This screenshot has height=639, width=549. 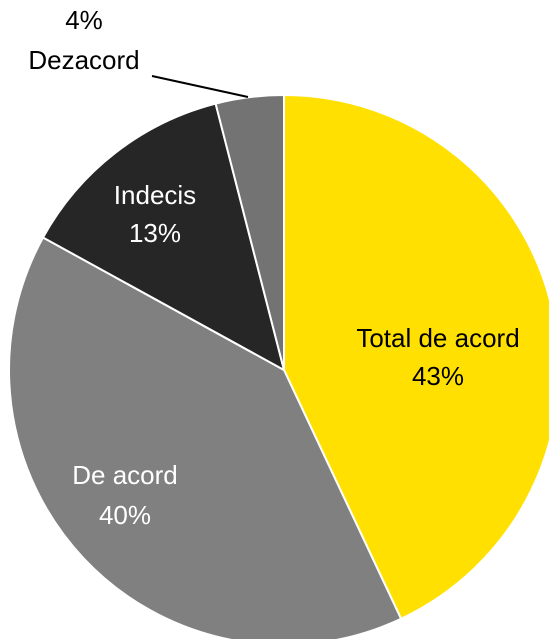 I want to click on leader-line, so click(x=200, y=86).